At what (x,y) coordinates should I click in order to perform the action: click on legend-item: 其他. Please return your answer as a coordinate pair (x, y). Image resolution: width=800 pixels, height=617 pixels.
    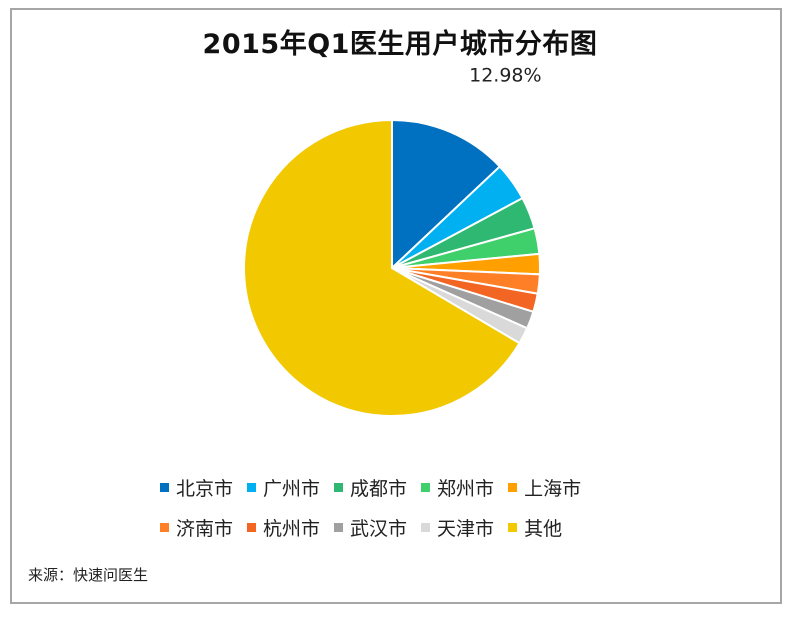
    Looking at the image, I should click on (535, 527).